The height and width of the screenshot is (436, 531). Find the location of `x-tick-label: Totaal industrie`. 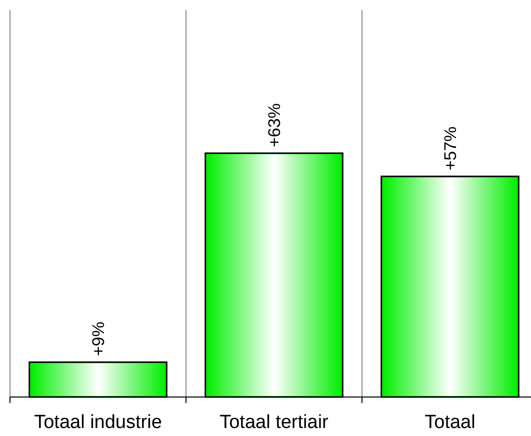

x-tick-label: Totaal industrie is located at coordinates (98, 422).